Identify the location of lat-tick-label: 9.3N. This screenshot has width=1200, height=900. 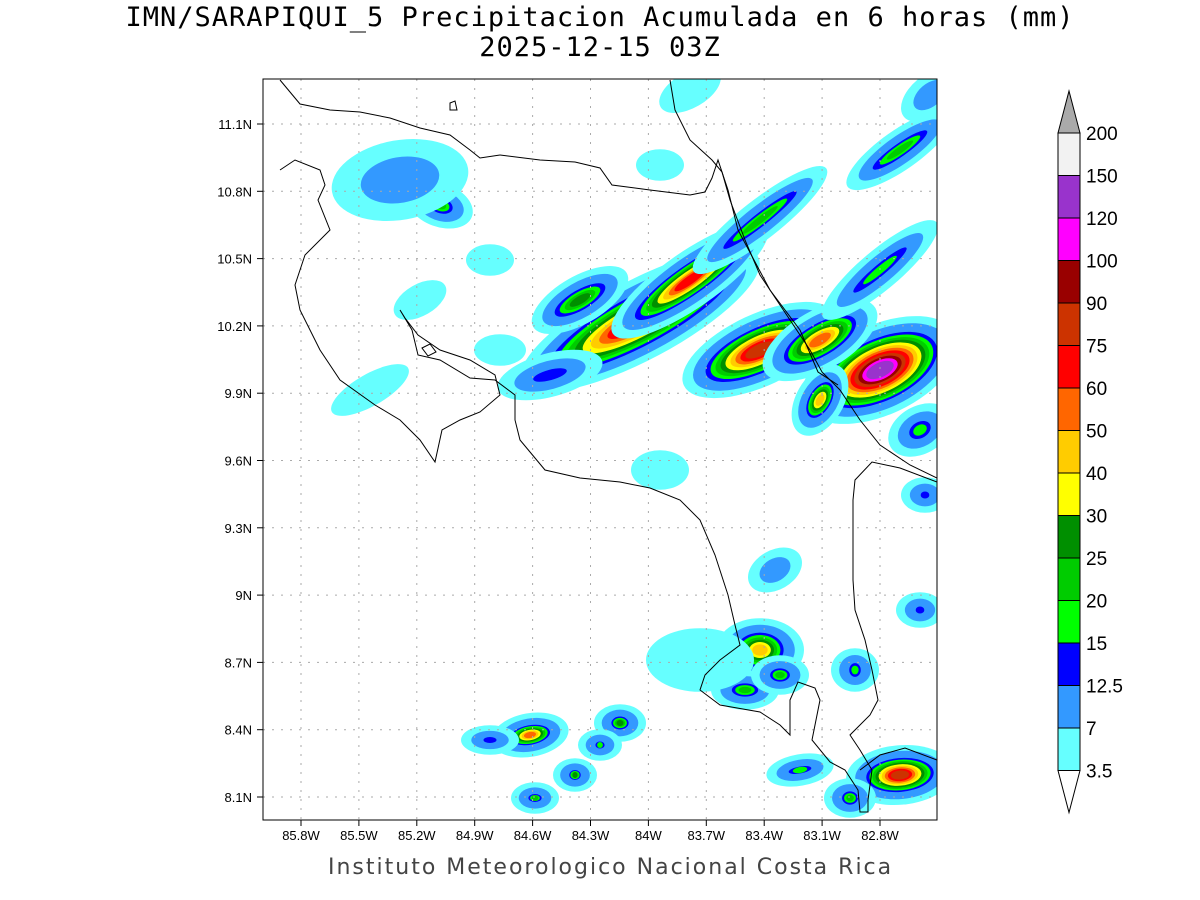
(238, 528).